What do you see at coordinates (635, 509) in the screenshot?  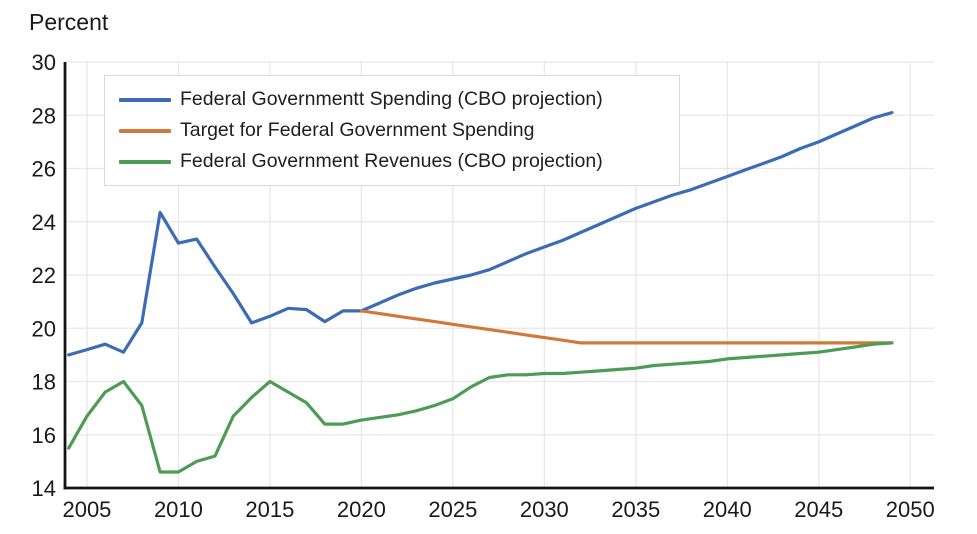 I see `x-tick-label: 2035` at bounding box center [635, 509].